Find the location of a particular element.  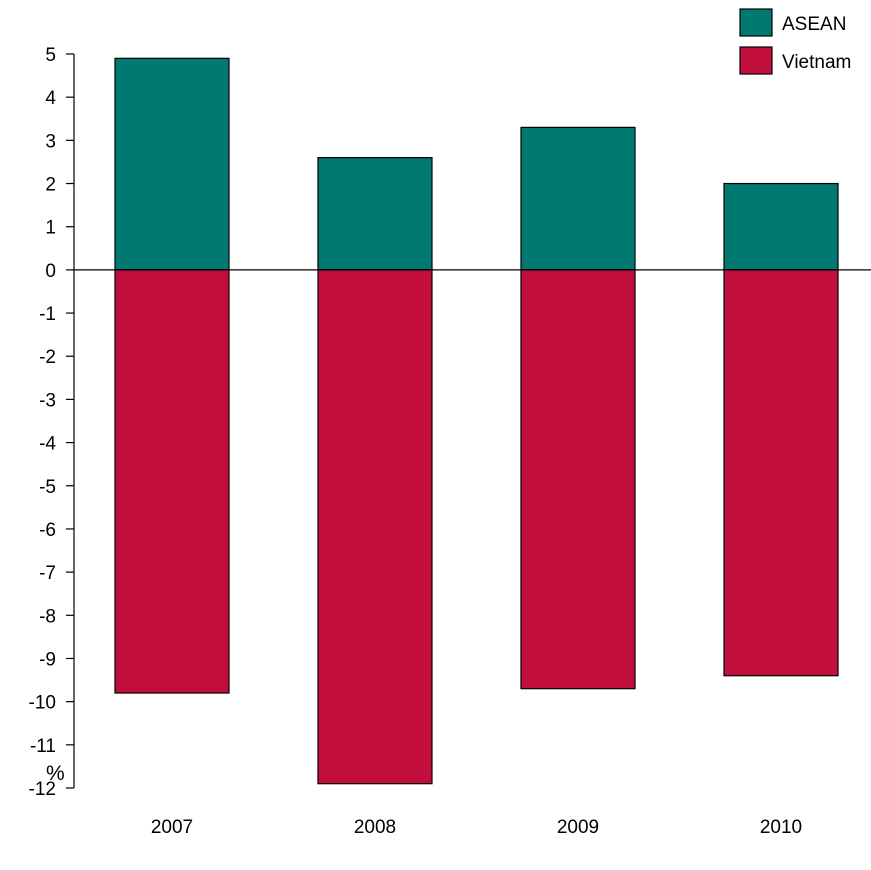

bar-vietnam-2010 is located at coordinates (781, 473).